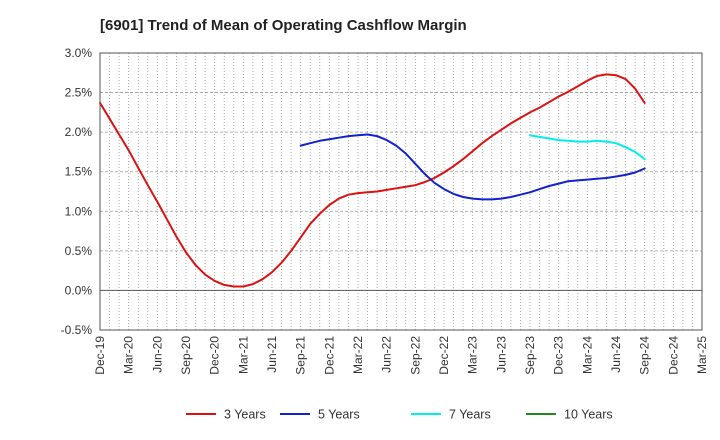  I want to click on x-tick-label: Dec-23, so click(559, 355).